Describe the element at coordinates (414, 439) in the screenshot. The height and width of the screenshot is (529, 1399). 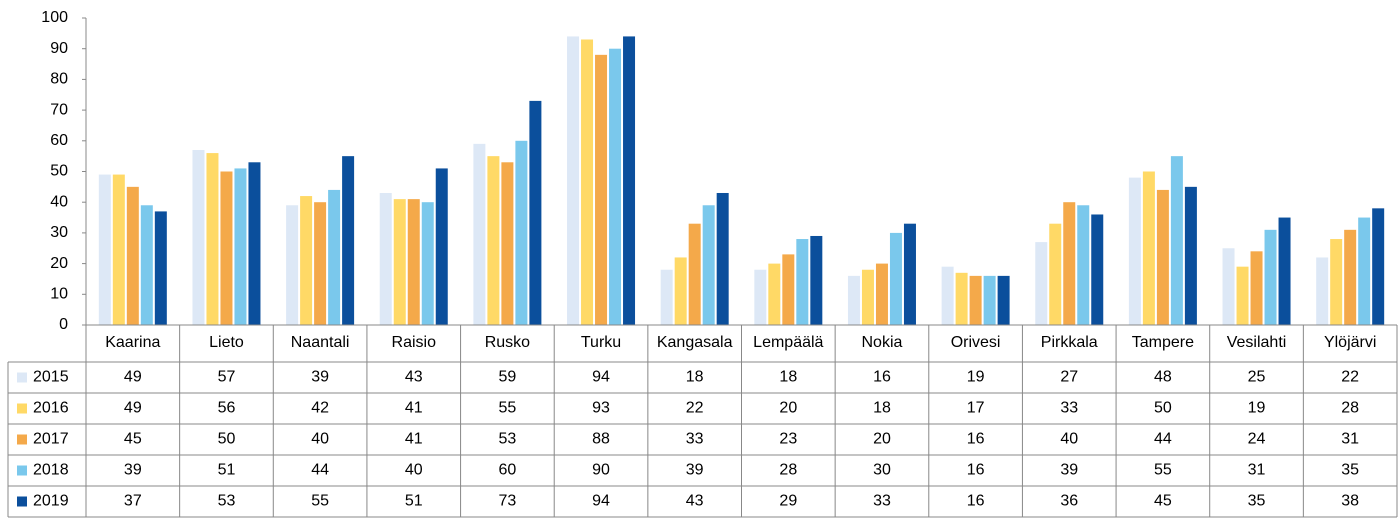
I see `table-cell: 41` at that location.